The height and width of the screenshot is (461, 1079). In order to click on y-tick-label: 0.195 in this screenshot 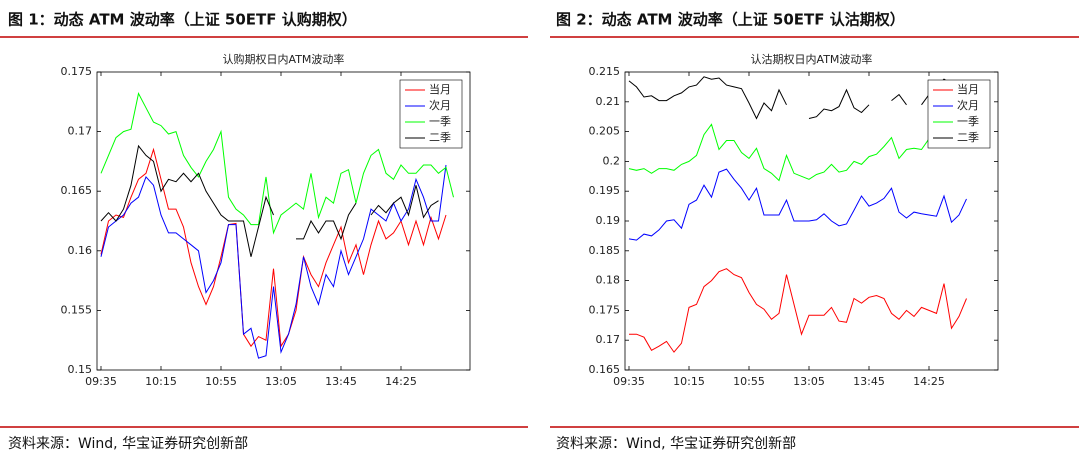, I will do `click(605, 190)`.